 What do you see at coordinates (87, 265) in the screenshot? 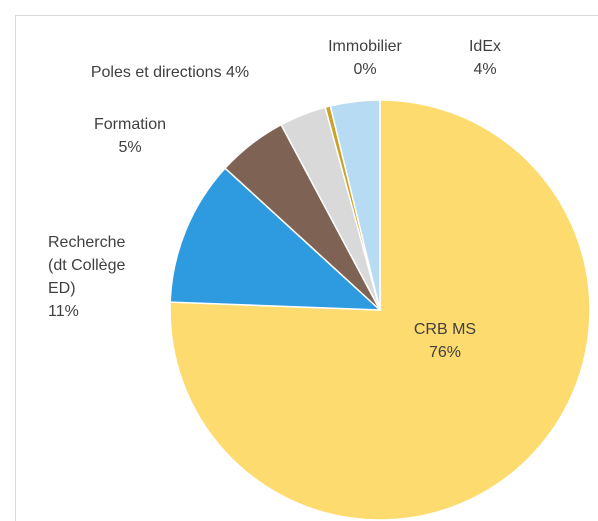
I see `category-label: Recherche (dt Collège ED)` at bounding box center [87, 265].